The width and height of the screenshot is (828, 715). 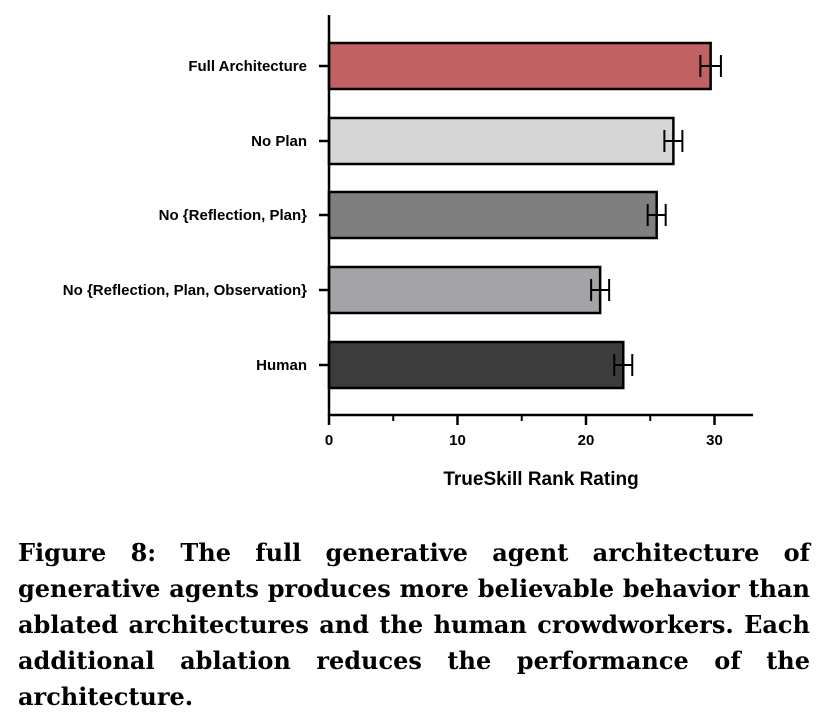 What do you see at coordinates (524, 432) in the screenshot?
I see `x-ticks: 0 10 20 30` at bounding box center [524, 432].